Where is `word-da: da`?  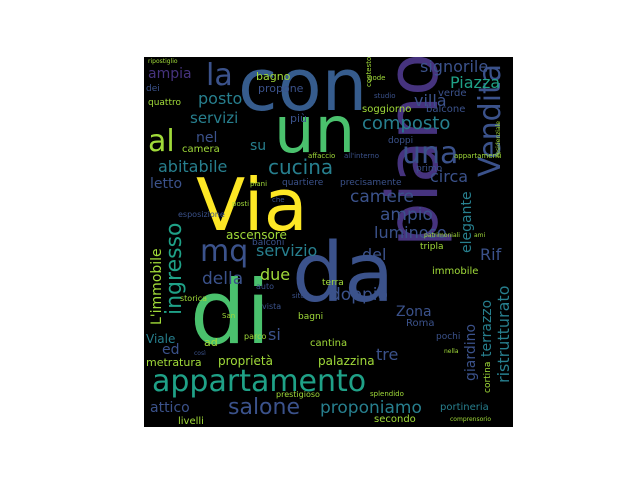 word-da: da is located at coordinates (343, 273).